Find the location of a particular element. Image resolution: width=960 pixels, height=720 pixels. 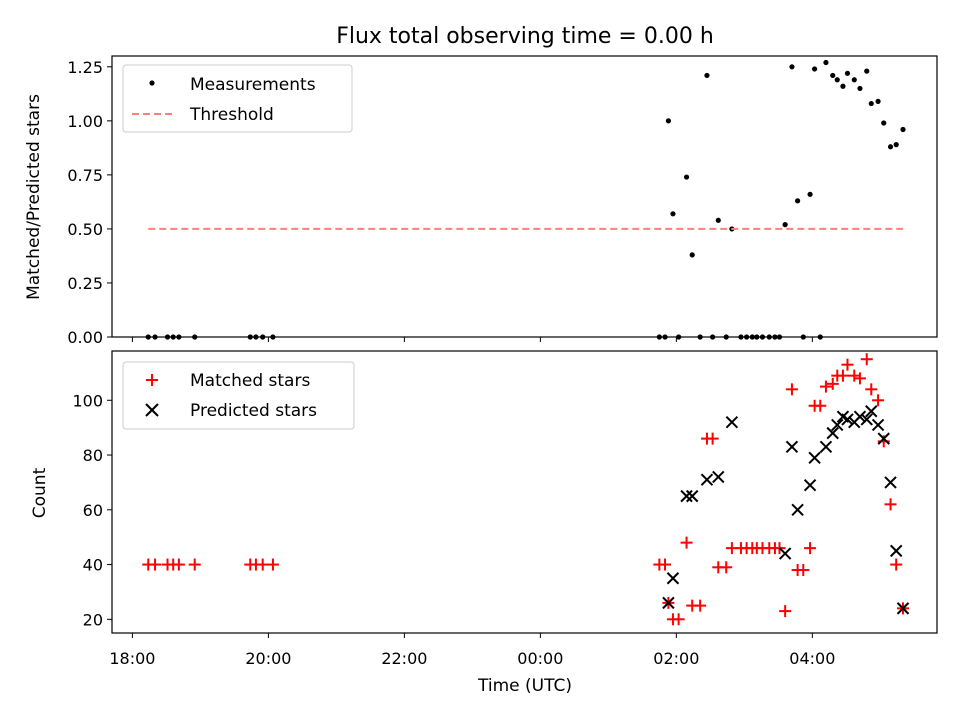

x-axis-label: Time (UTC) is located at coordinates (524, 686).